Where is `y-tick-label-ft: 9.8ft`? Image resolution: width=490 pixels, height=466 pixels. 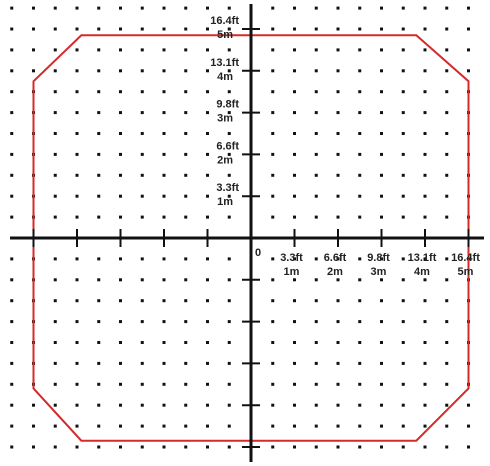
y-tick-label-ft: 9.8ft is located at coordinates (227, 105).